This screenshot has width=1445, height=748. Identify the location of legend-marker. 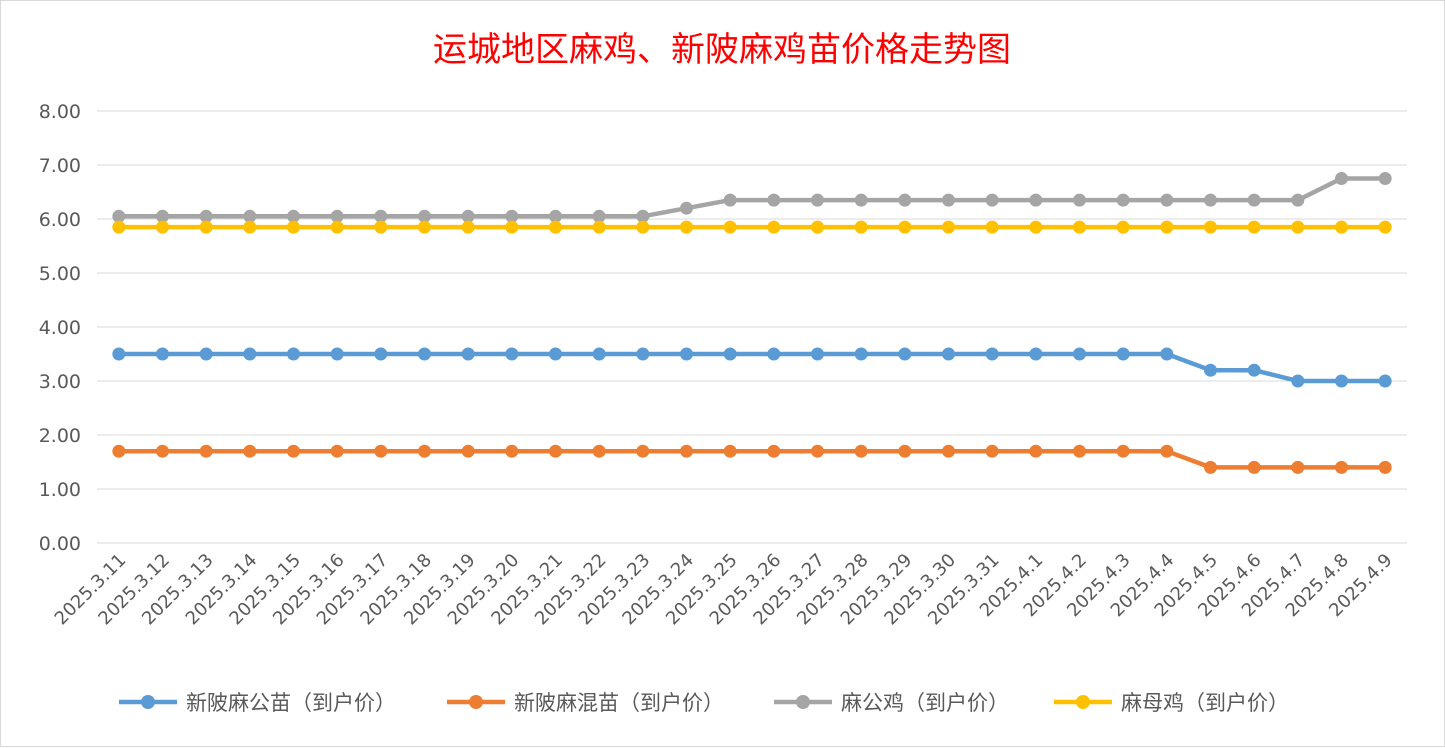
(1083, 702).